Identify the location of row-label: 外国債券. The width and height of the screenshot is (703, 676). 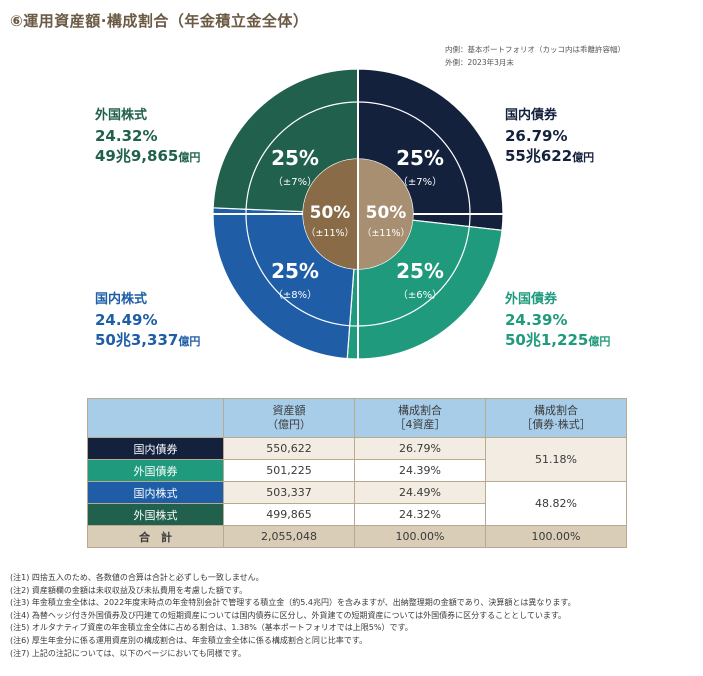
(155, 470).